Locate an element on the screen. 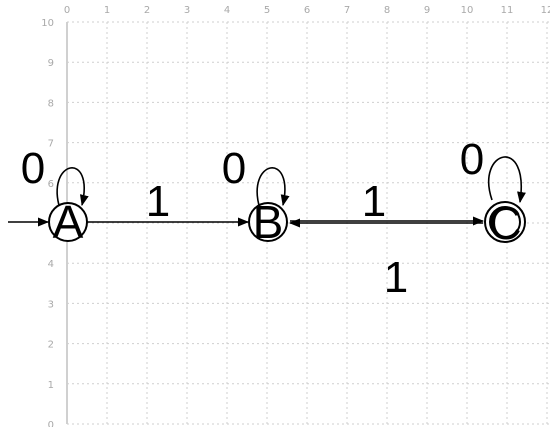 Image resolution: width=550 pixels, height=427 pixels. label-c-b: 1 is located at coordinates (396, 277).